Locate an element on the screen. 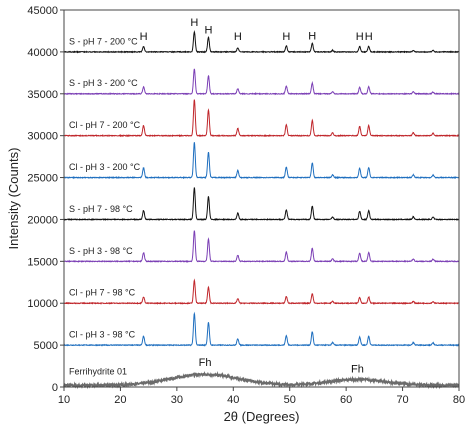 Image resolution: width=474 pixels, height=432 pixels. y-axis-label: Intensity (Counts) is located at coordinates (13, 199).